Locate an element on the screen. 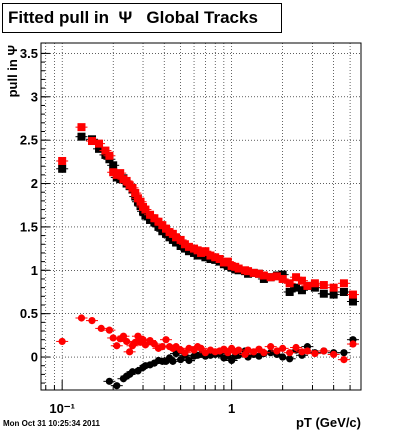 The width and height of the screenshot is (400, 433). x-axis-label: pT (GeV/c) is located at coordinates (328, 422).